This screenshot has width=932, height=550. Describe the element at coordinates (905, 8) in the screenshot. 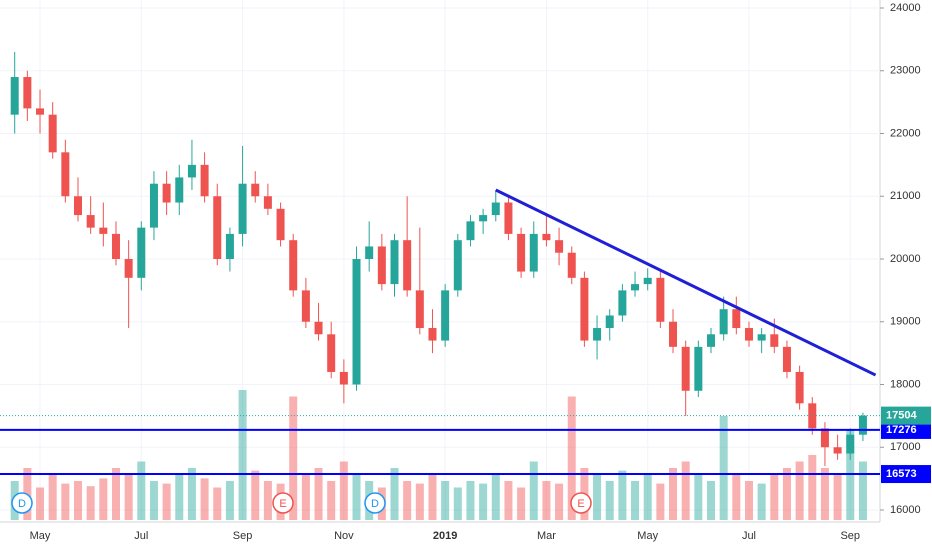

I see `y-tick-label: 24000` at that location.